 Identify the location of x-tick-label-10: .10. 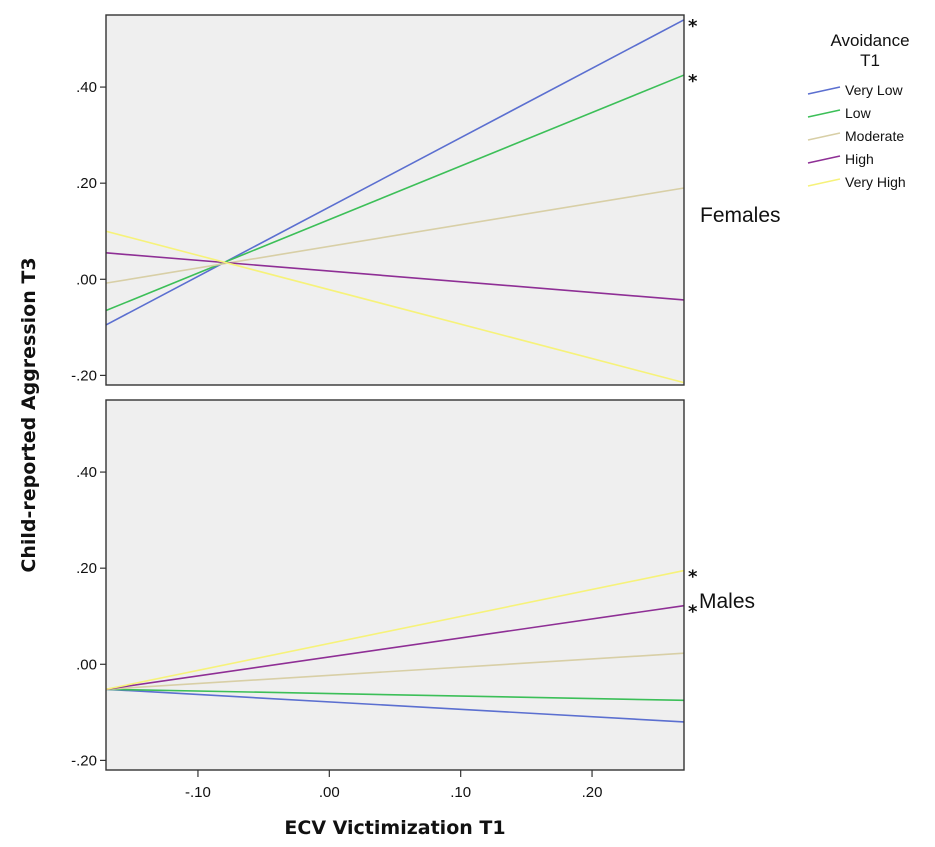
(460, 792).